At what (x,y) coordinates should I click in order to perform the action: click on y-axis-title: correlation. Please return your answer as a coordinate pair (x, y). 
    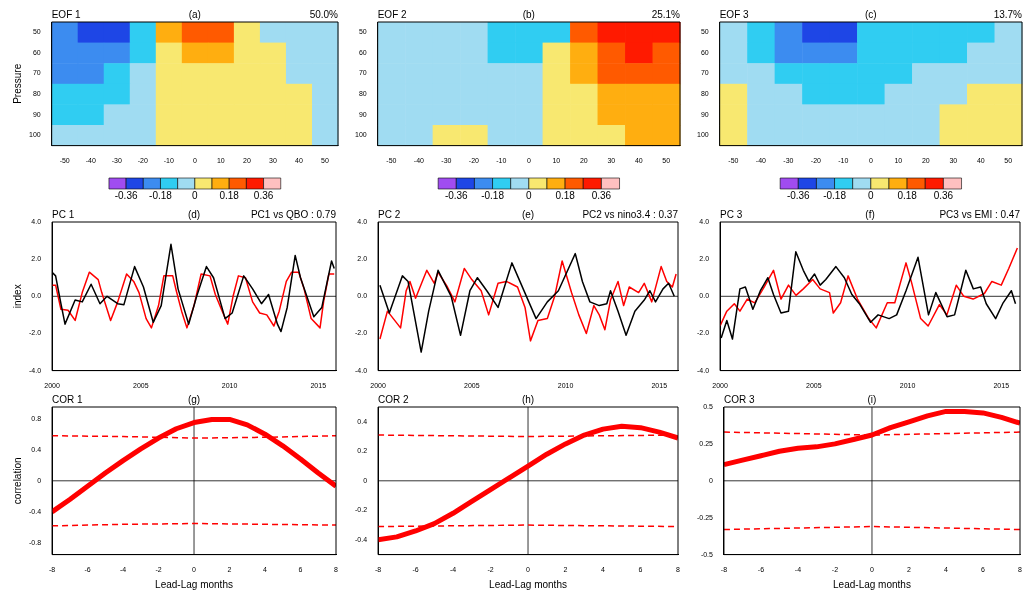
    Looking at the image, I should click on (17, 481).